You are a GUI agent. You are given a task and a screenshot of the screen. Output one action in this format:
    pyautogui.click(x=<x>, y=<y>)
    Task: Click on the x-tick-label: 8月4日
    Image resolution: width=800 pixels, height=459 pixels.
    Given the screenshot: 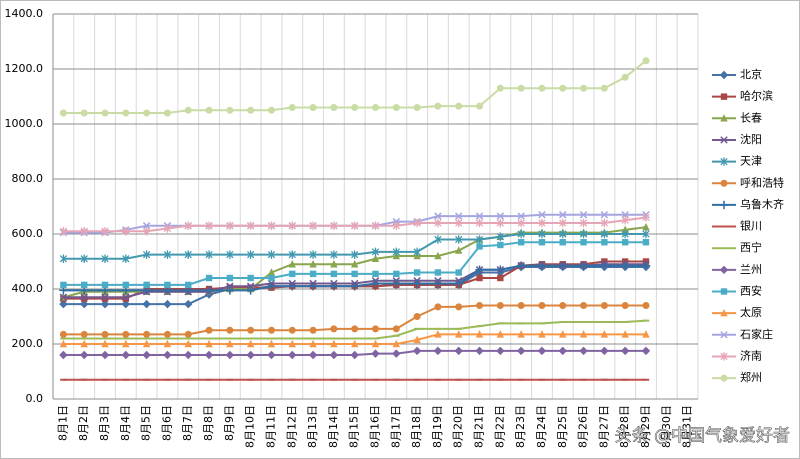 What is the action you would take?
    pyautogui.click(x=125, y=423)
    